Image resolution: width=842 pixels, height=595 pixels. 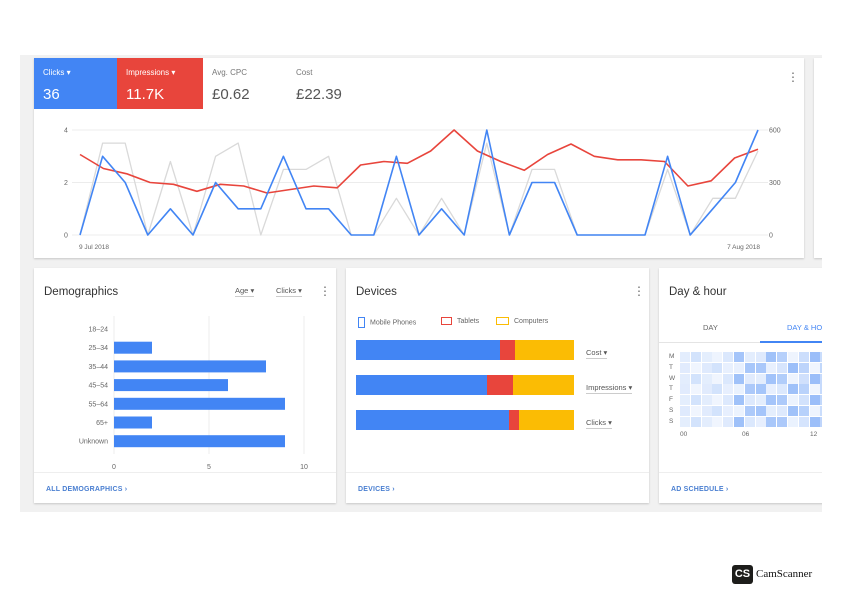 What do you see at coordinates (289, 291) in the screenshot?
I see `metric-dropdown: Clicks ▾` at bounding box center [289, 291].